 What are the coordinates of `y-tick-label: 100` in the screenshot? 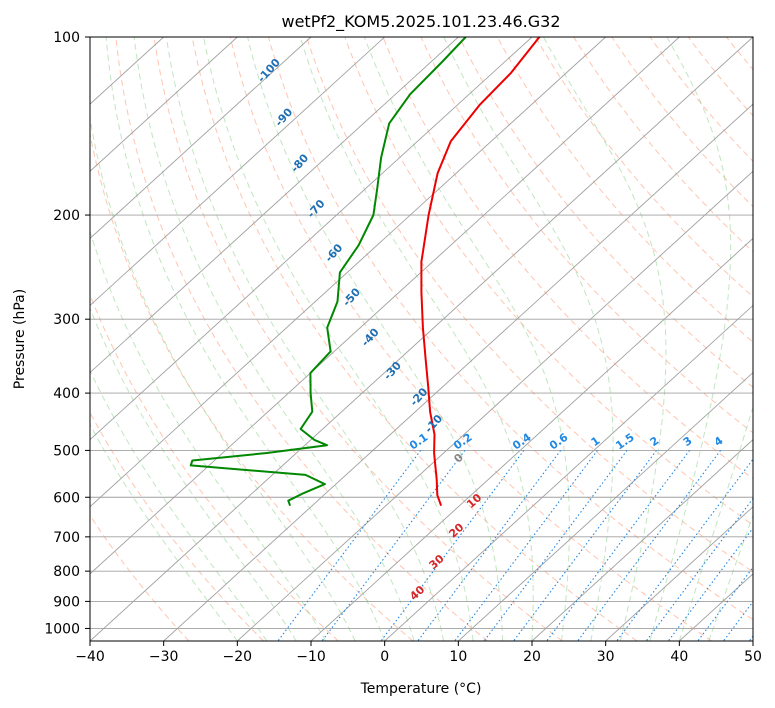 It's located at (66, 38).